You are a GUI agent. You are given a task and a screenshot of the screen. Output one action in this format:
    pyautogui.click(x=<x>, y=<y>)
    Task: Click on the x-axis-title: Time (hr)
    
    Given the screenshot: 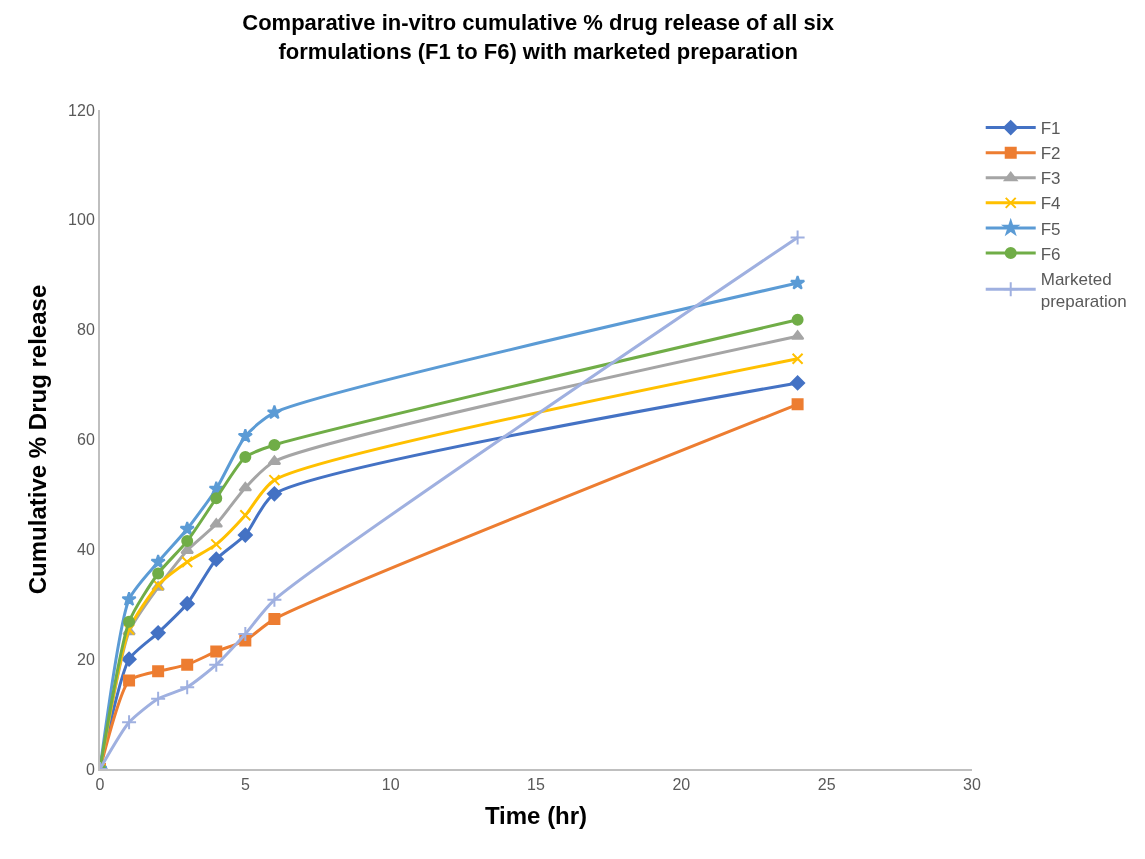 What is the action you would take?
    pyautogui.click(x=536, y=815)
    